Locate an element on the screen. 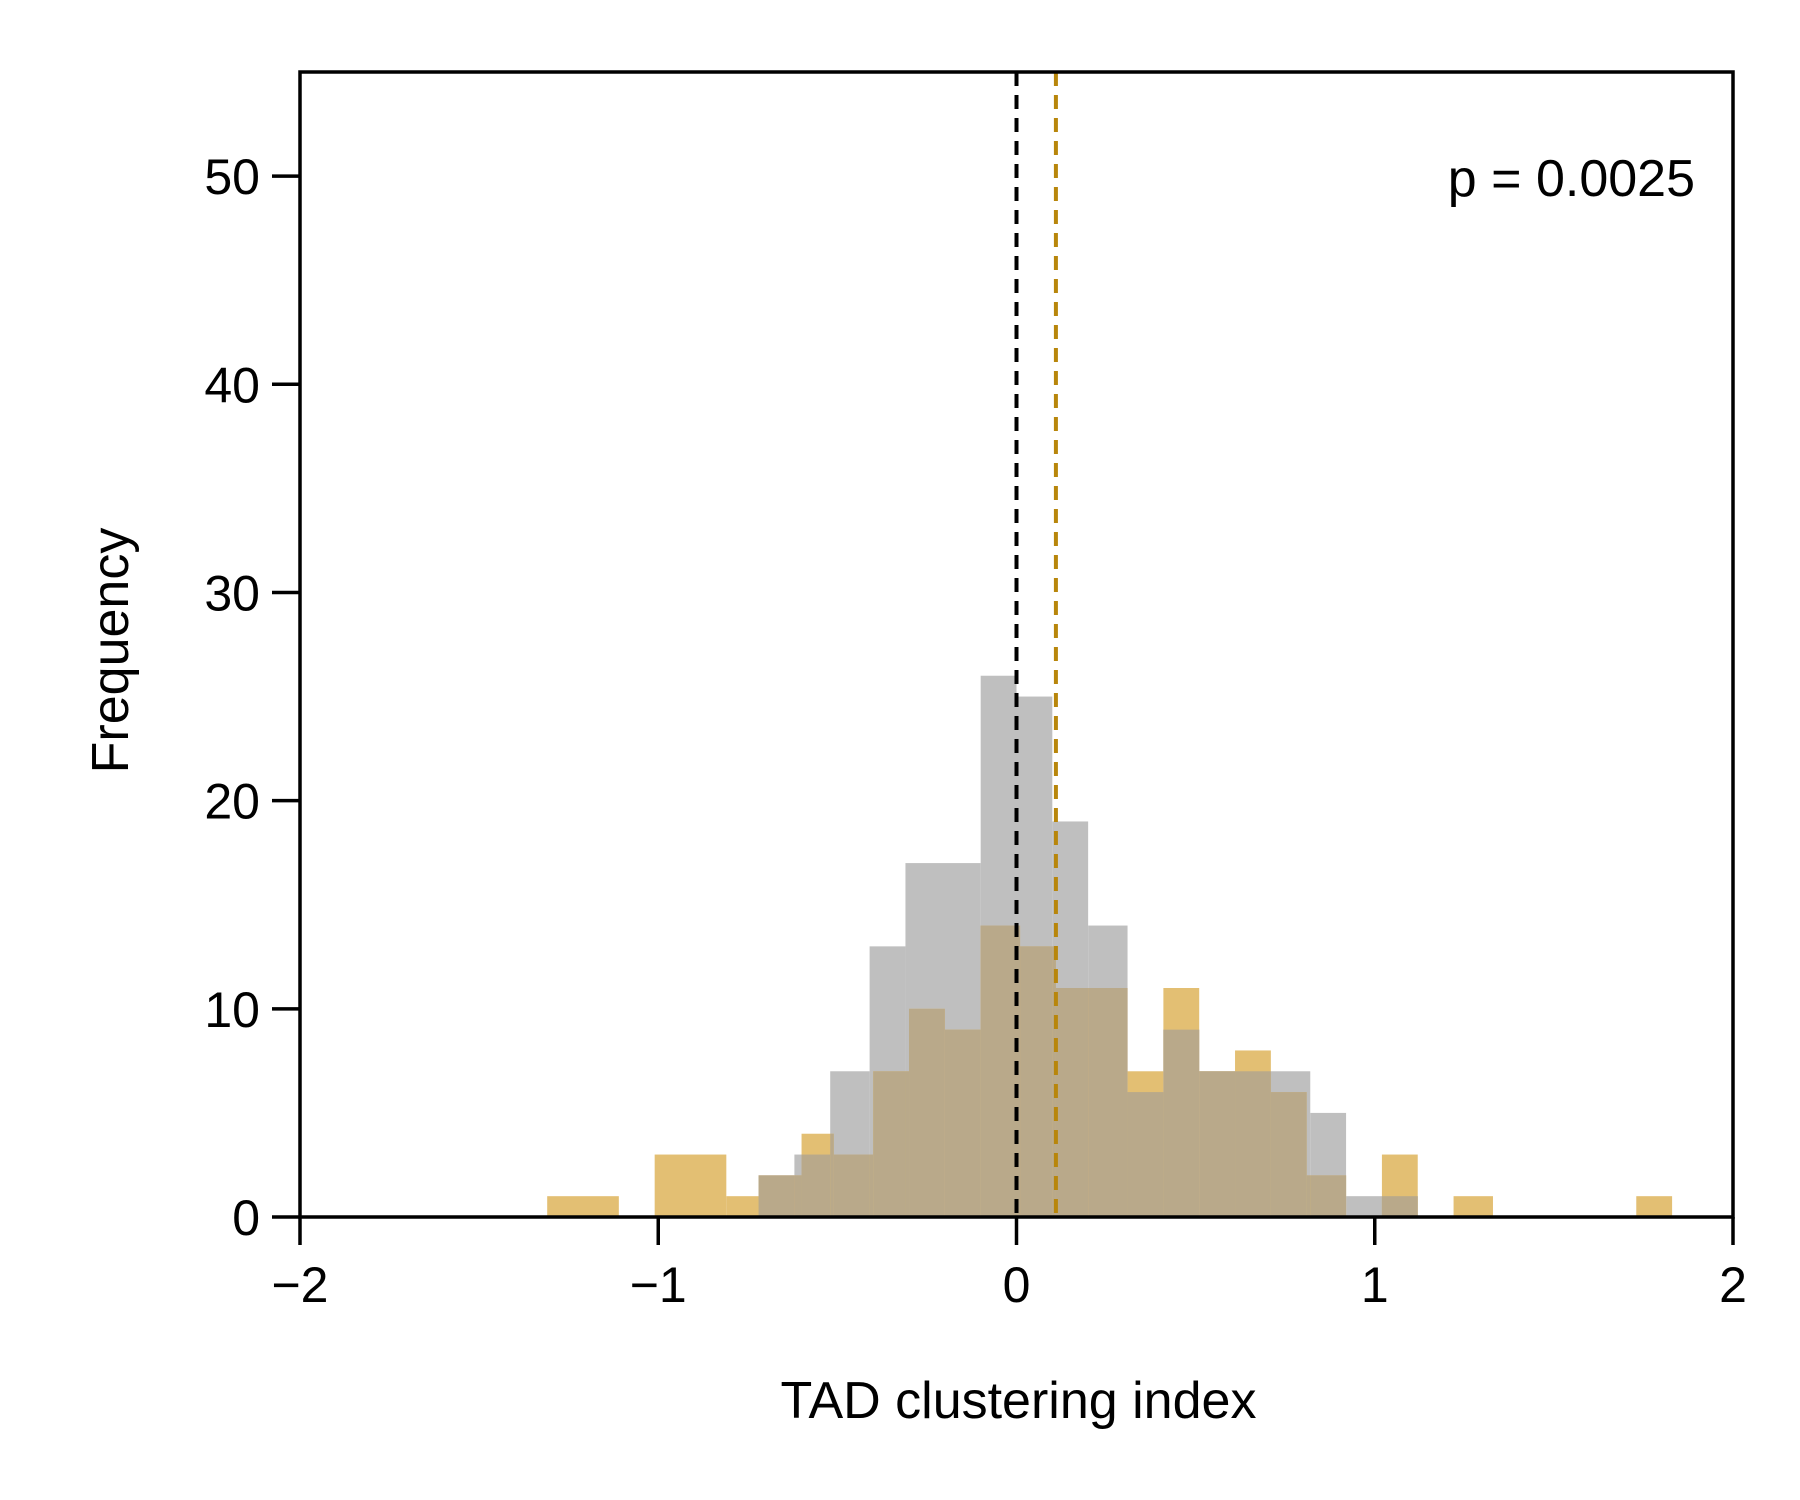  mean-lines is located at coordinates (1036, 644).